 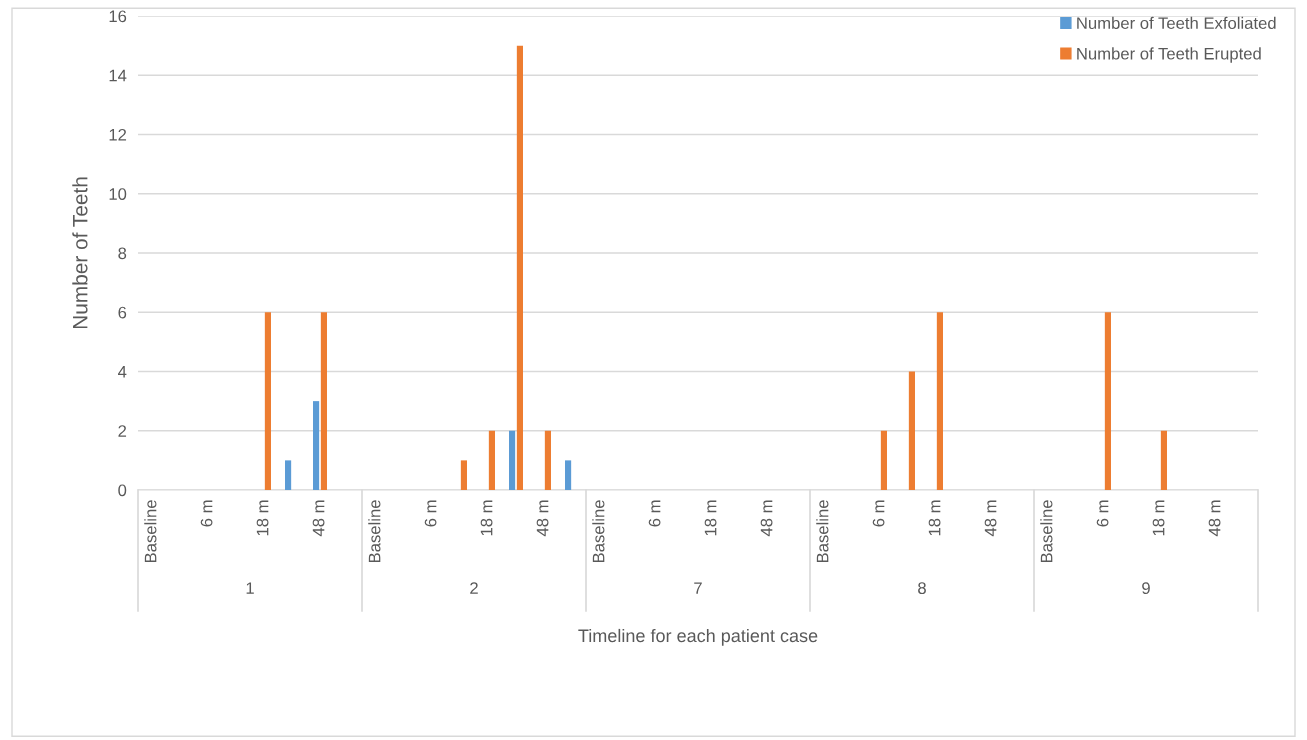 What do you see at coordinates (118, 194) in the screenshot?
I see `y-tick-label: 10` at bounding box center [118, 194].